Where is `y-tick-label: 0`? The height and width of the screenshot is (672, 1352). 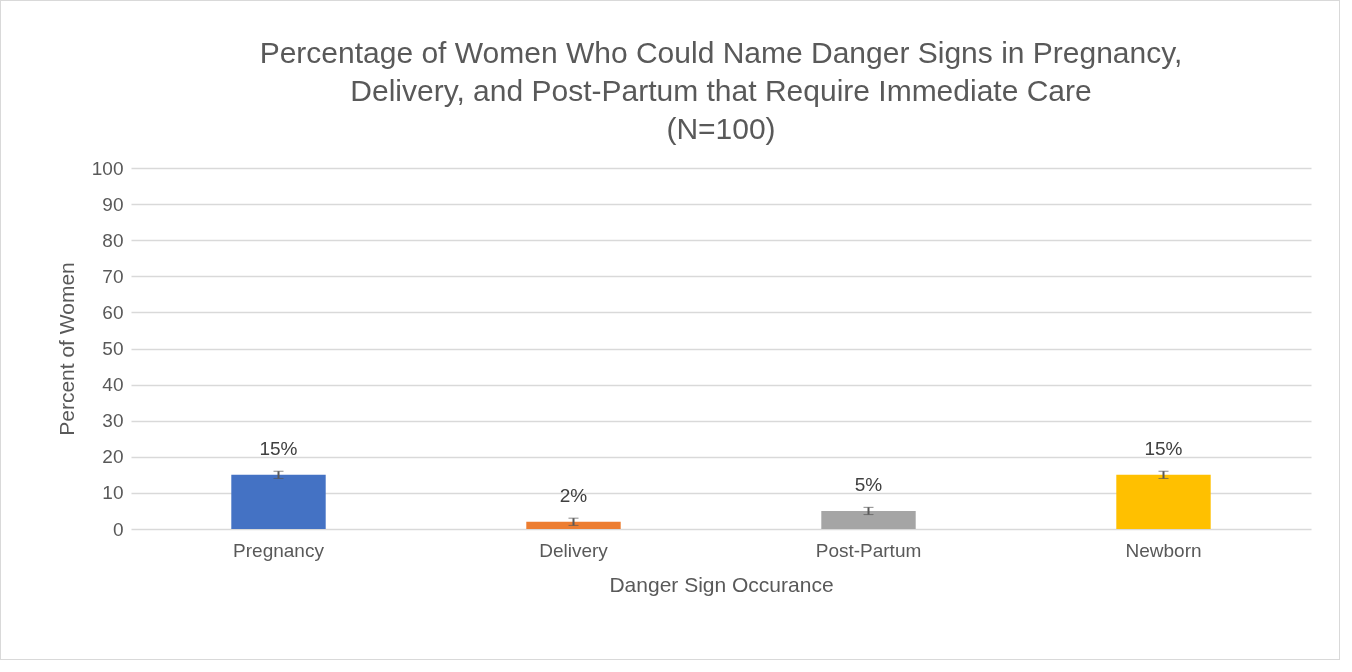
y-tick-label: 0 is located at coordinates (118, 529).